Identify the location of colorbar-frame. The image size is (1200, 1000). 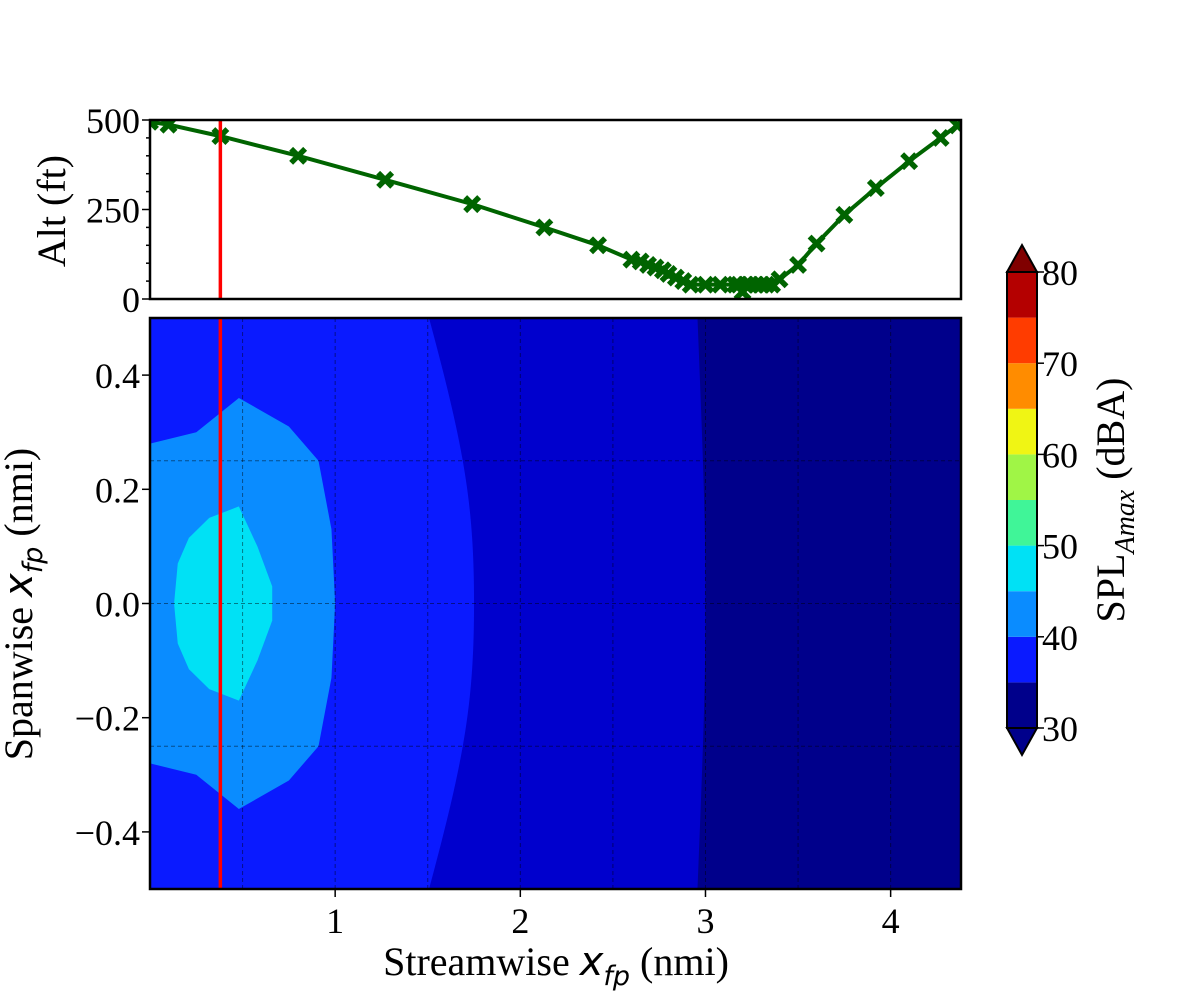
(1022, 500).